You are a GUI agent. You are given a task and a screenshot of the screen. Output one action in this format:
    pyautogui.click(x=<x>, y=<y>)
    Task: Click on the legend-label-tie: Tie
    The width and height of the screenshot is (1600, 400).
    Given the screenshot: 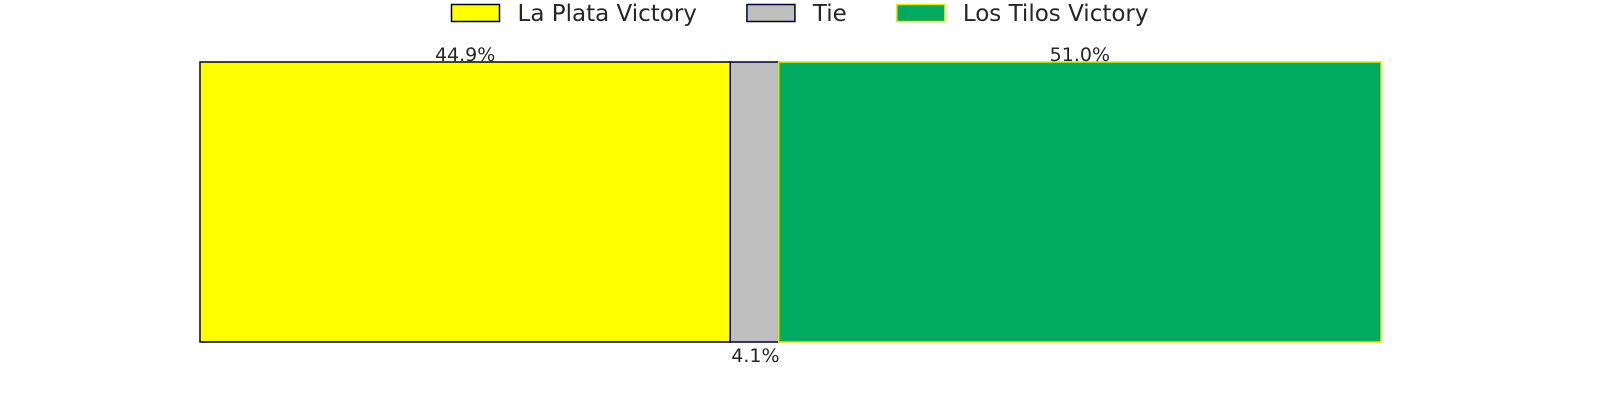 What is the action you would take?
    pyautogui.click(x=829, y=14)
    